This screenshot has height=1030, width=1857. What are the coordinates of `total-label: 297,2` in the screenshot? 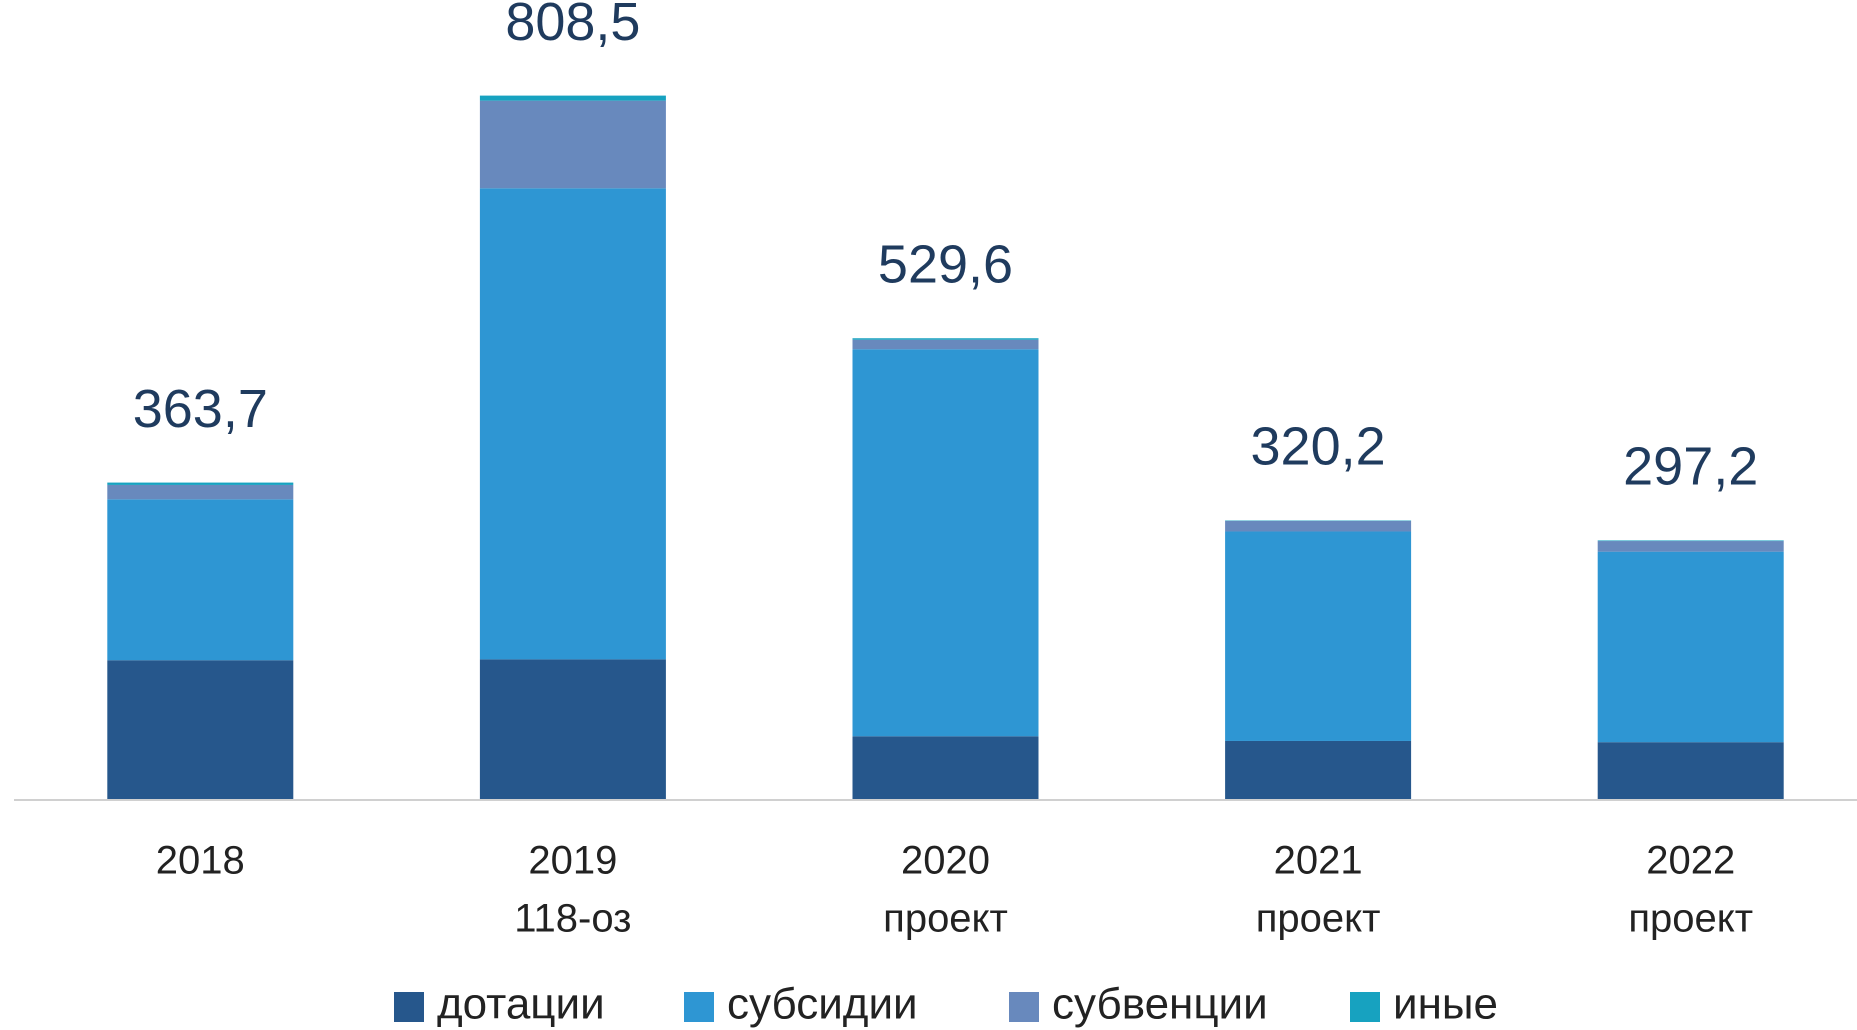 It's located at (1690, 467).